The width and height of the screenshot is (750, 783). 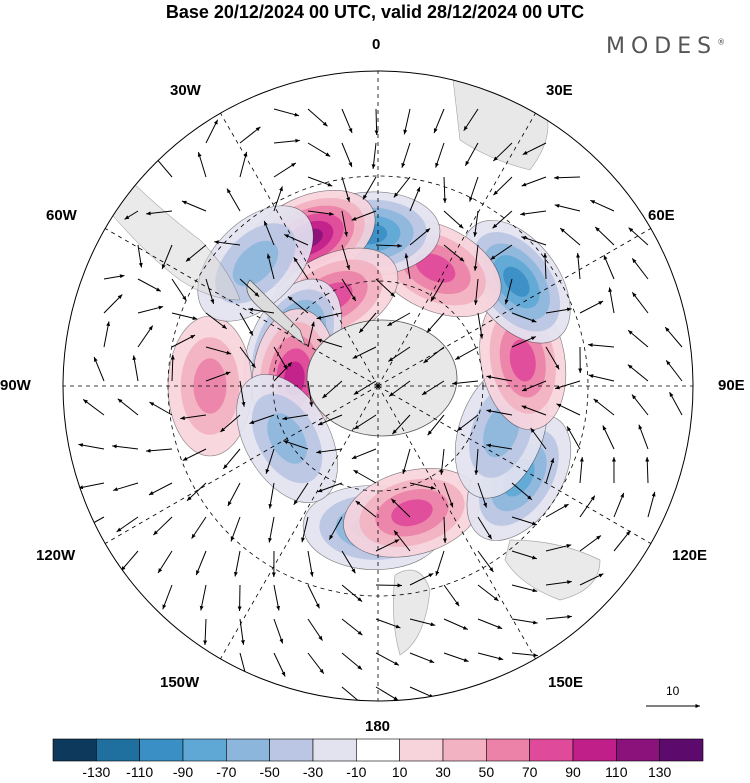 What do you see at coordinates (443, 772) in the screenshot?
I see `colorbar-tick-label: 30` at bounding box center [443, 772].